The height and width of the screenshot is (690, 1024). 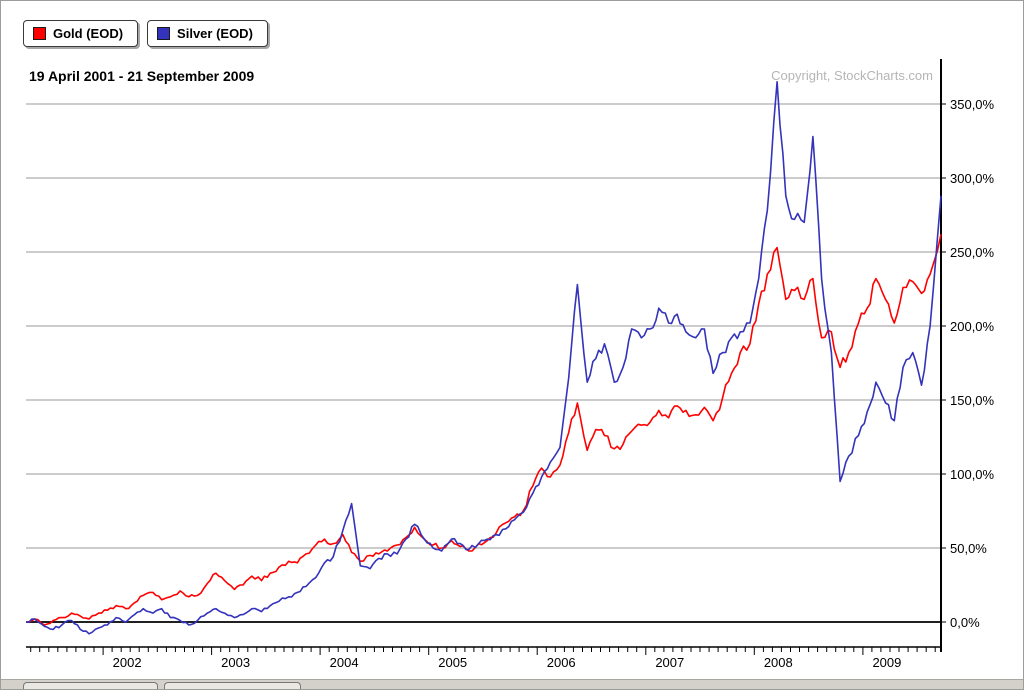 What do you see at coordinates (972, 252) in the screenshot?
I see `y-axis-label: 250,0%` at bounding box center [972, 252].